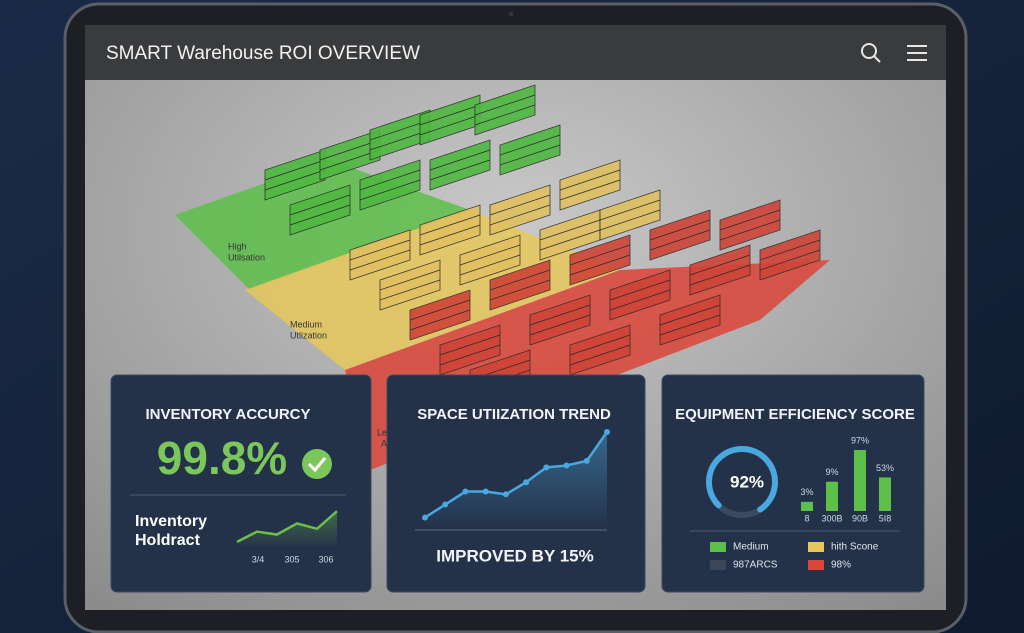 Image resolution: width=1024 pixels, height=633 pixels. I want to click on gauge-label: 92%, so click(747, 481).